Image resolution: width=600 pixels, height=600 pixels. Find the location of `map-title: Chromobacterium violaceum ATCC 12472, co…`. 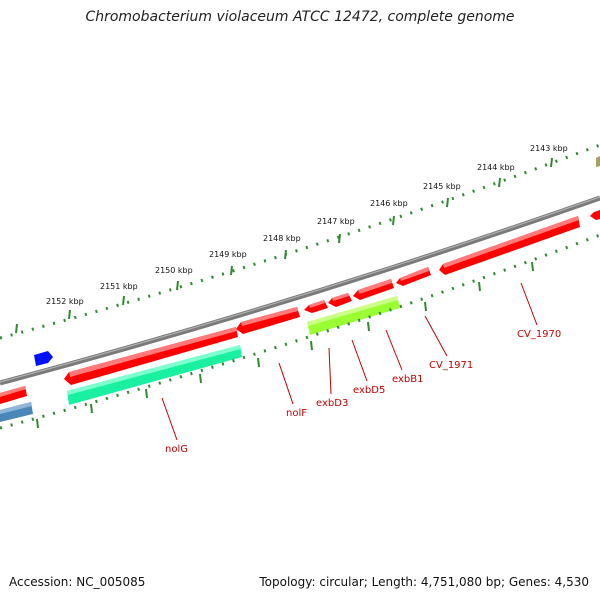

map-title: Chromobacterium violaceum ATCC 12472, co… is located at coordinates (300, 17).